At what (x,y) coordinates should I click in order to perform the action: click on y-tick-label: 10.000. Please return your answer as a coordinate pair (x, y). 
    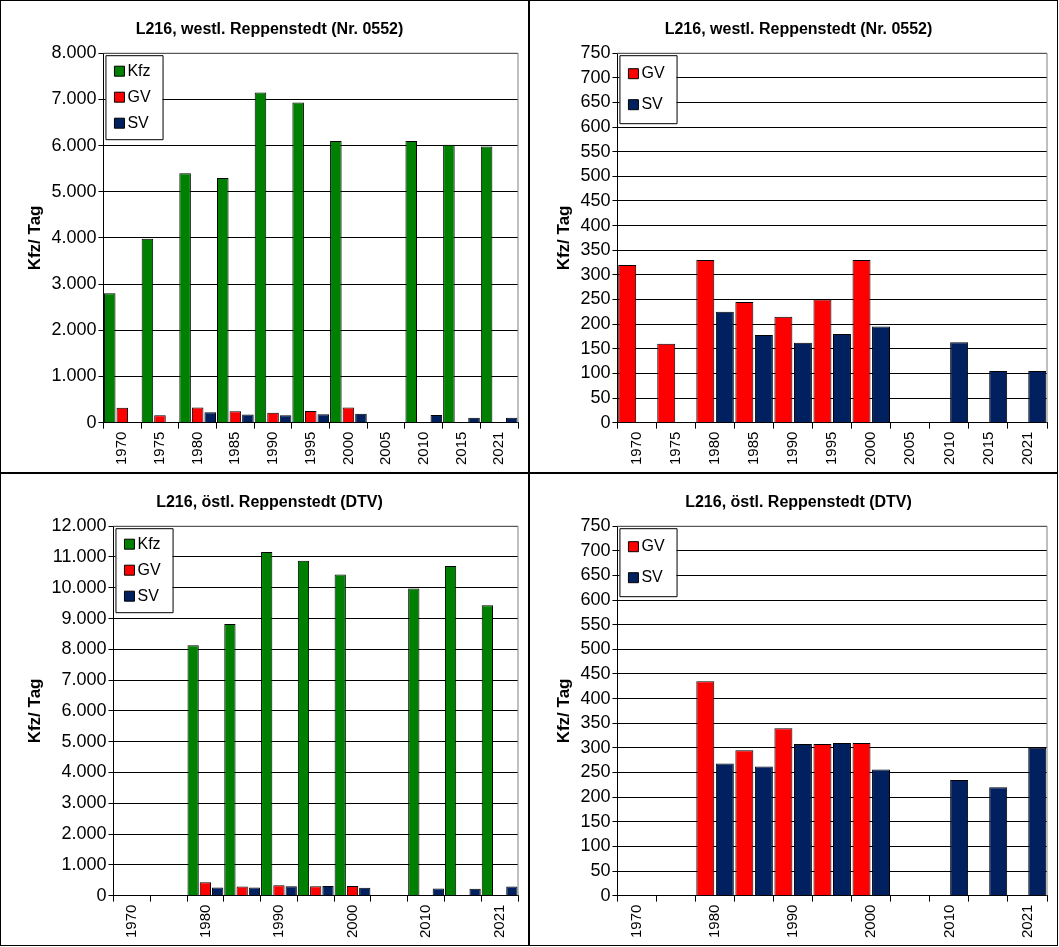
    Looking at the image, I should click on (79, 586).